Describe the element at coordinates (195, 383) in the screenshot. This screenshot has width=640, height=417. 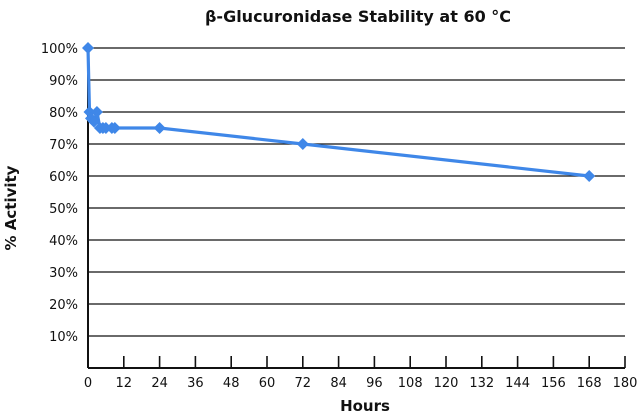
I see `x-tick-label: 36` at that location.